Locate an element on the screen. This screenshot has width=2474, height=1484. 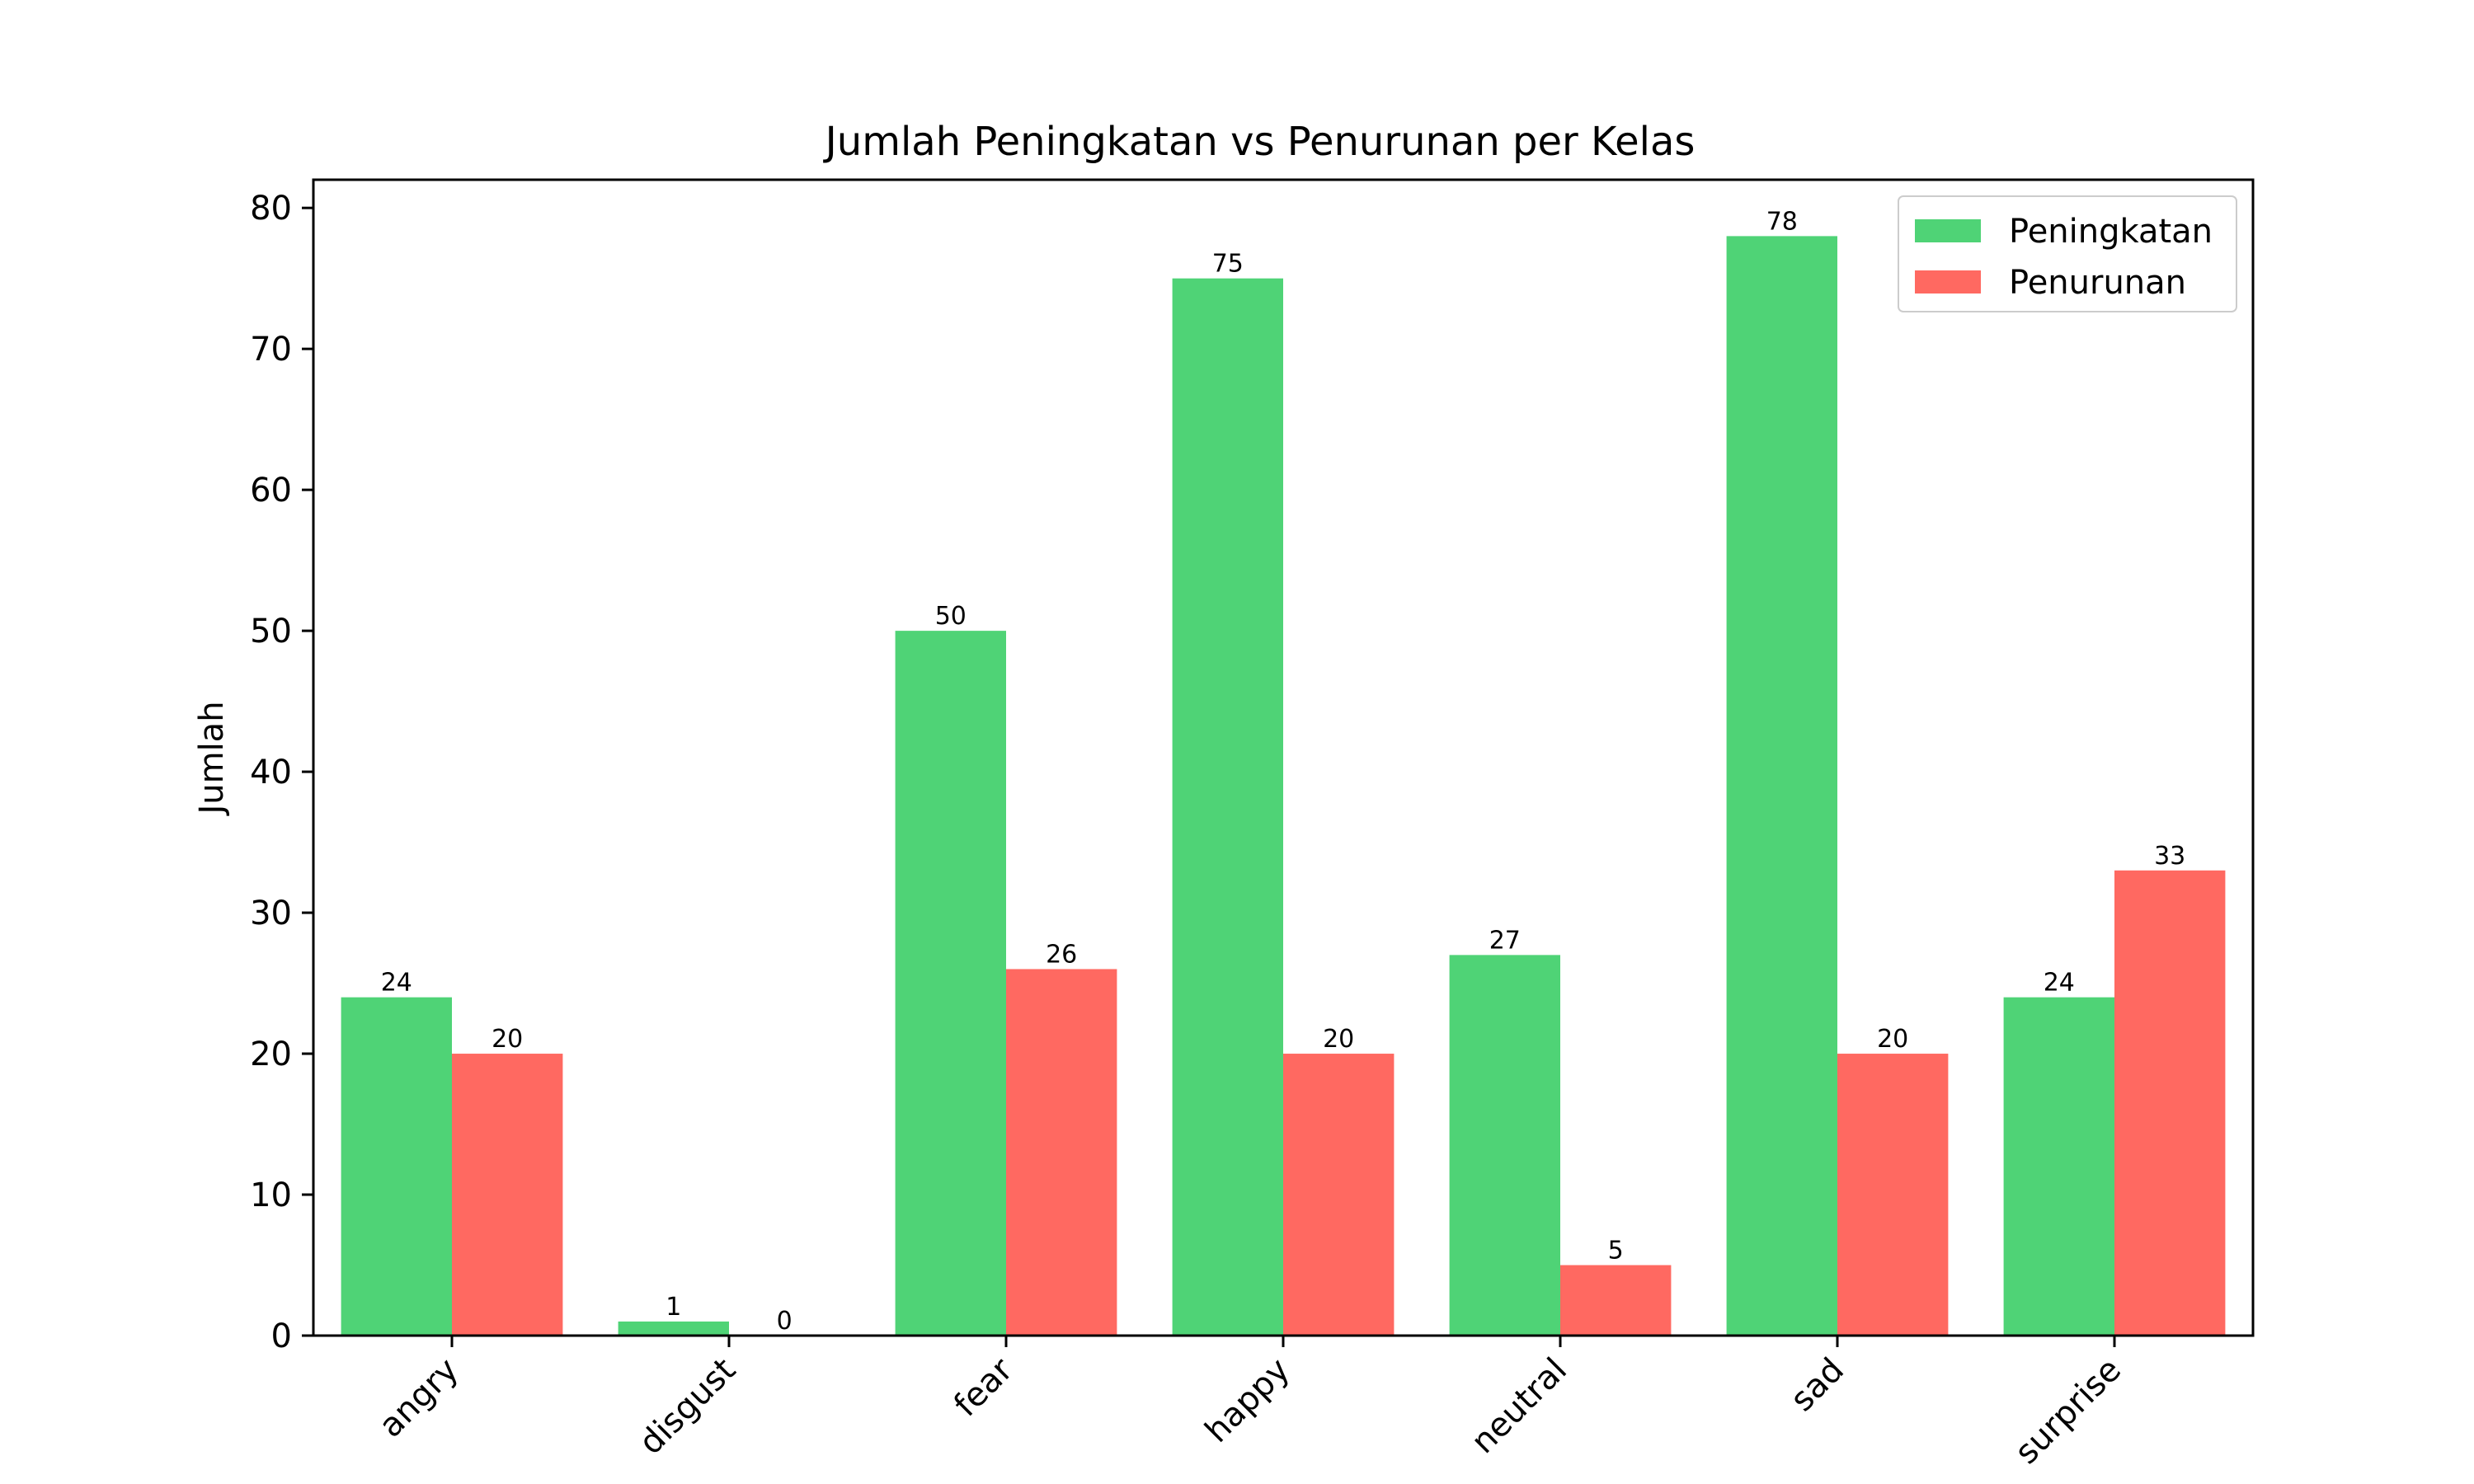
x-tick-label-disgust: disgust is located at coordinates (687, 1407).